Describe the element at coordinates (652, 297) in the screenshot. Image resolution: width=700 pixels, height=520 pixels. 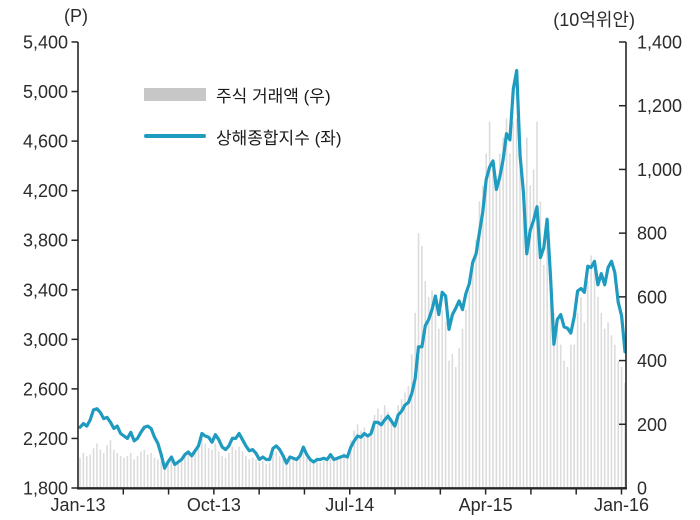
I see `right-axis-tick-label: 600` at that location.